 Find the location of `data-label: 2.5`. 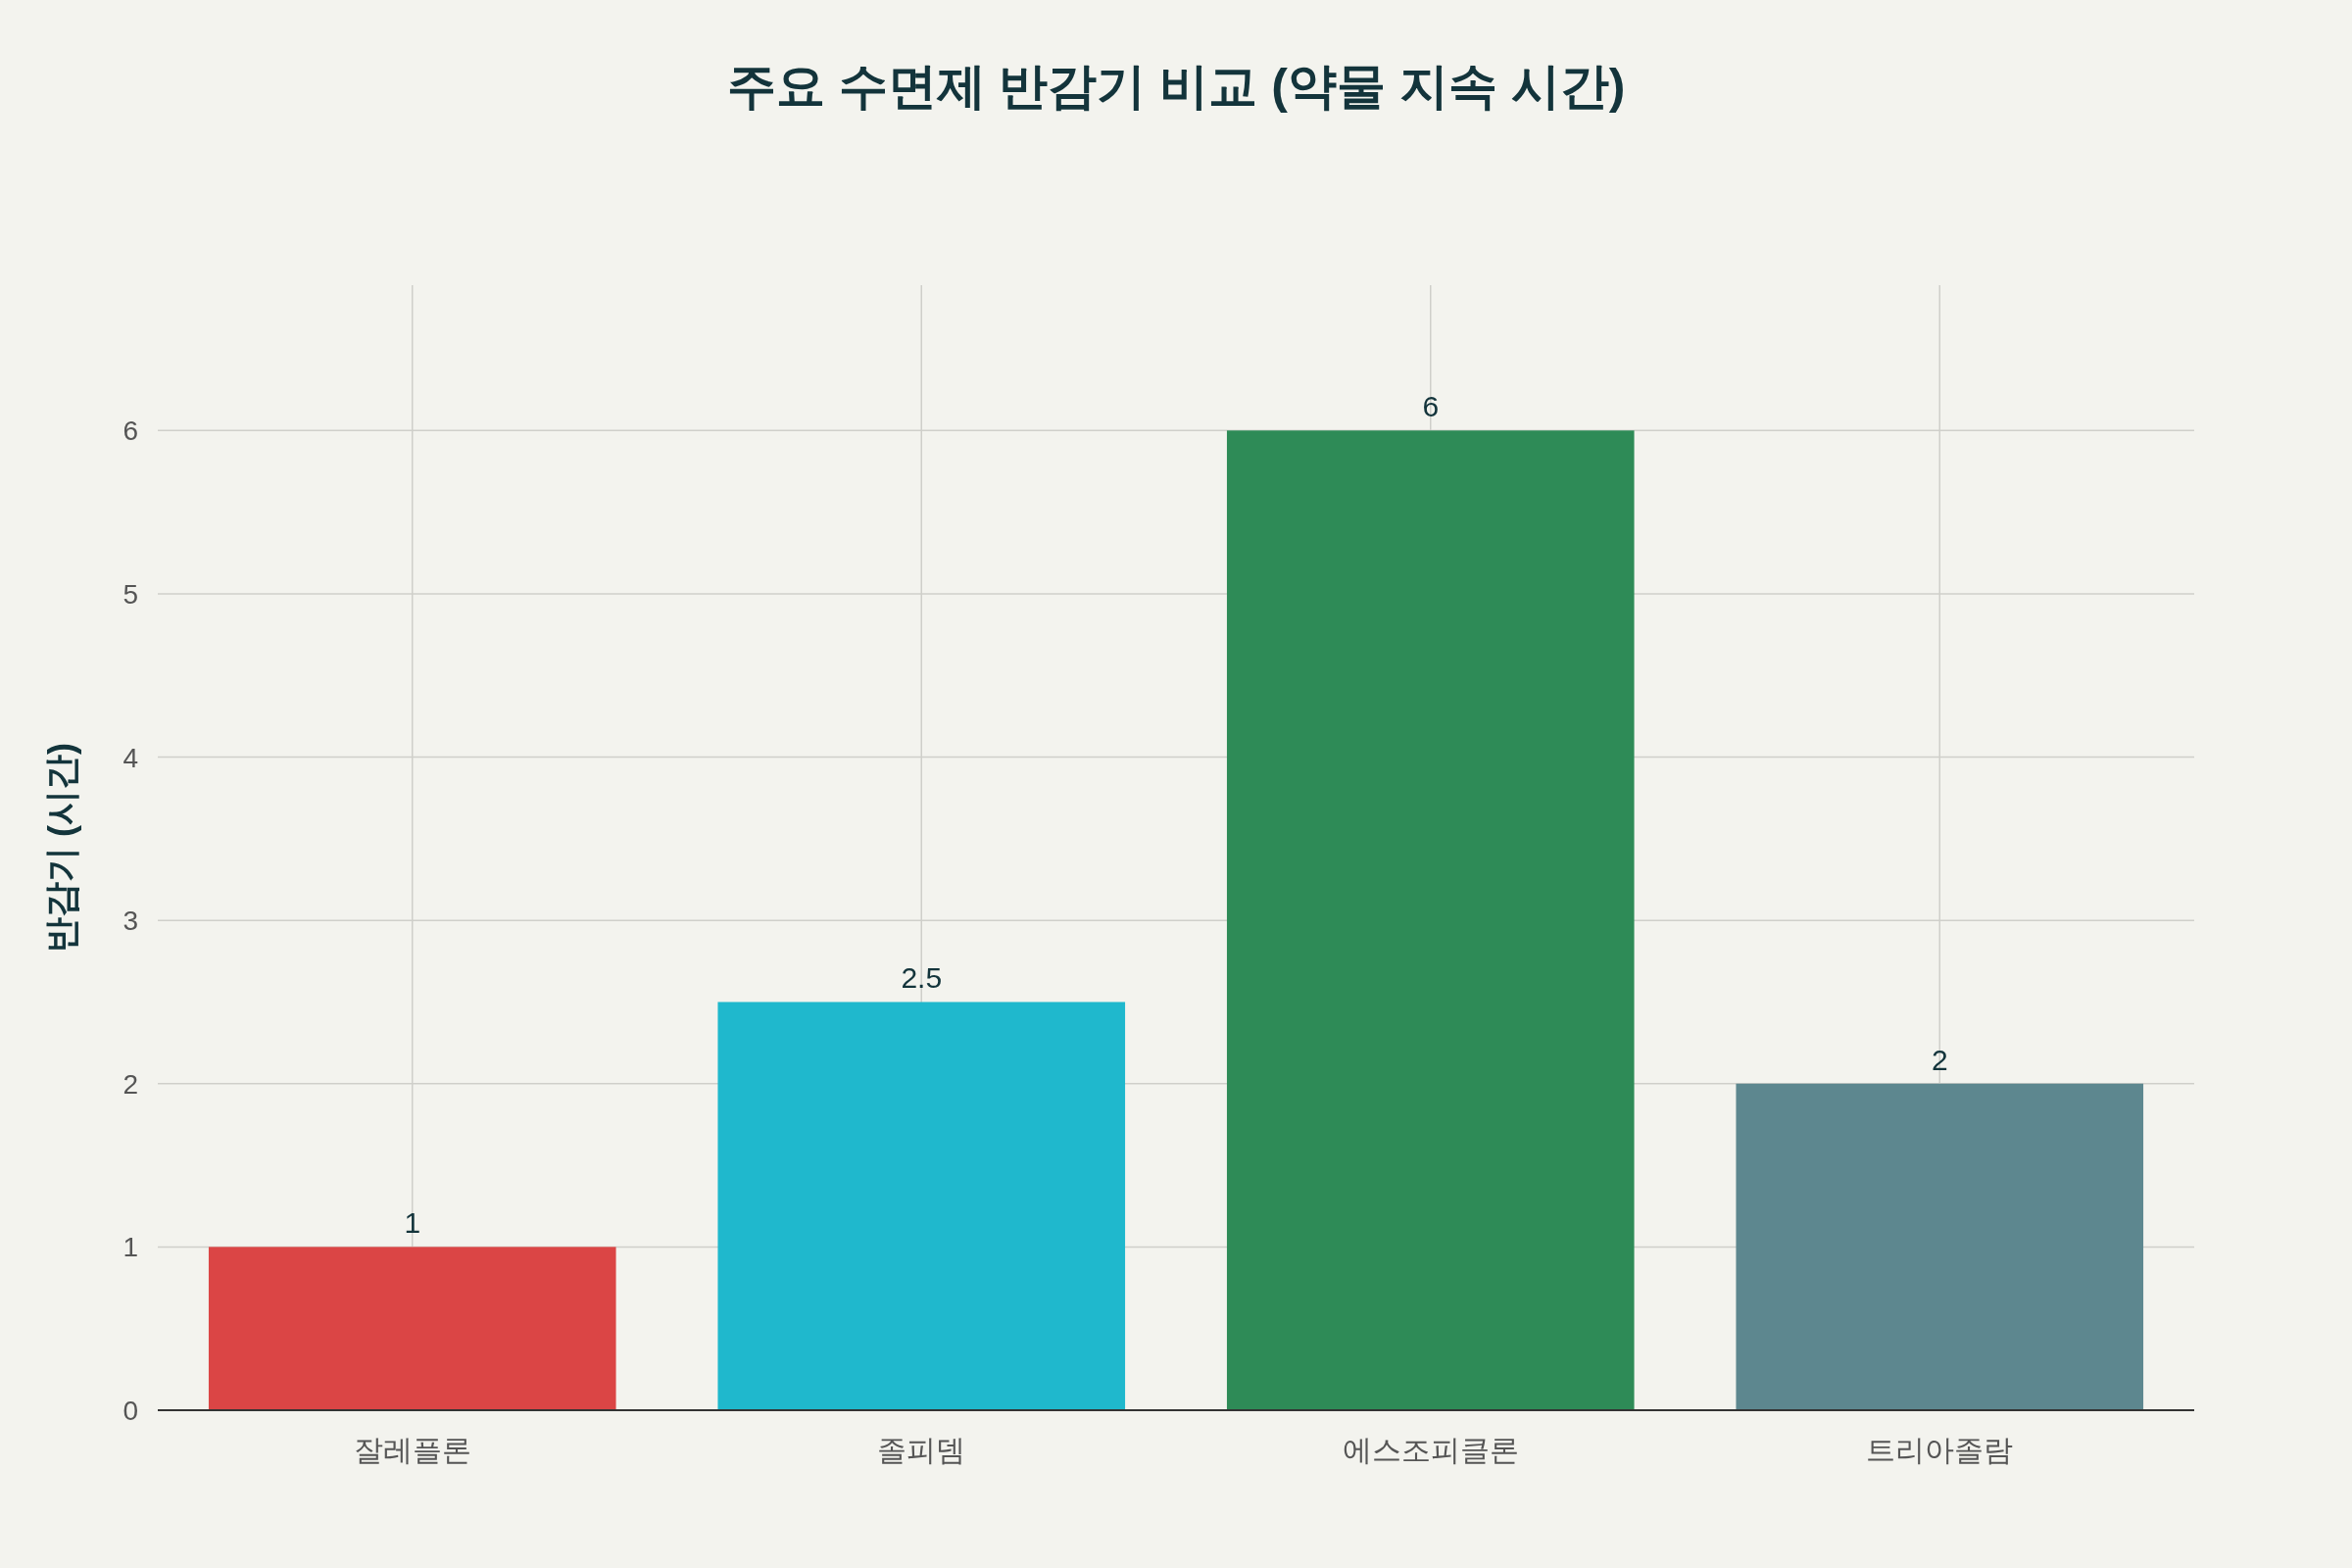

data-label: 2.5 is located at coordinates (922, 978).